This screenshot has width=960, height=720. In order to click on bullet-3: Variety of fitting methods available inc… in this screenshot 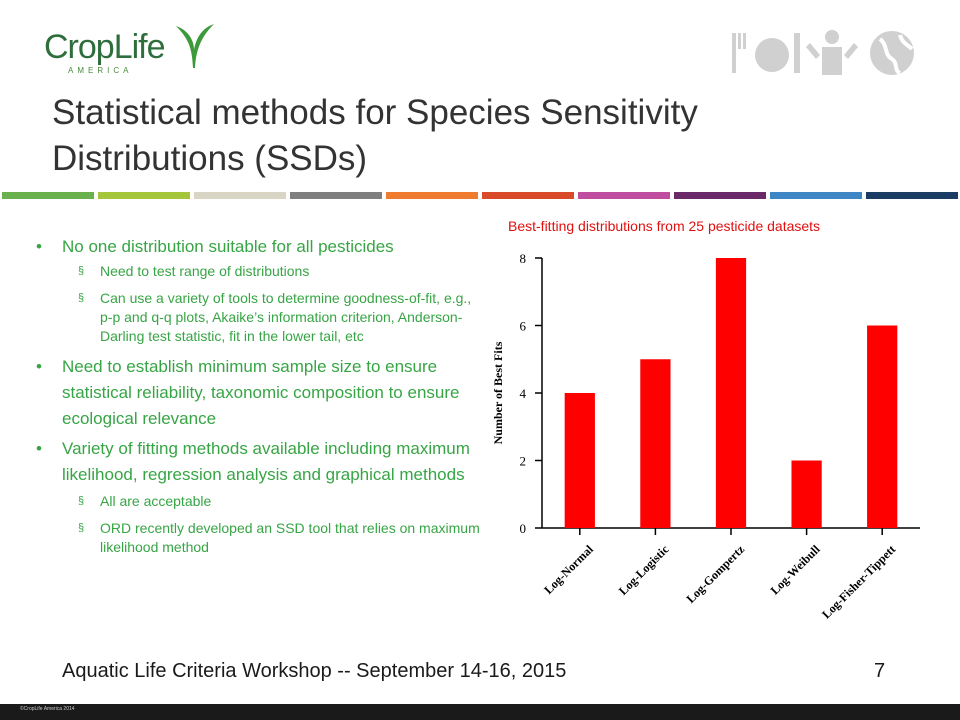, I will do `click(261, 462)`.